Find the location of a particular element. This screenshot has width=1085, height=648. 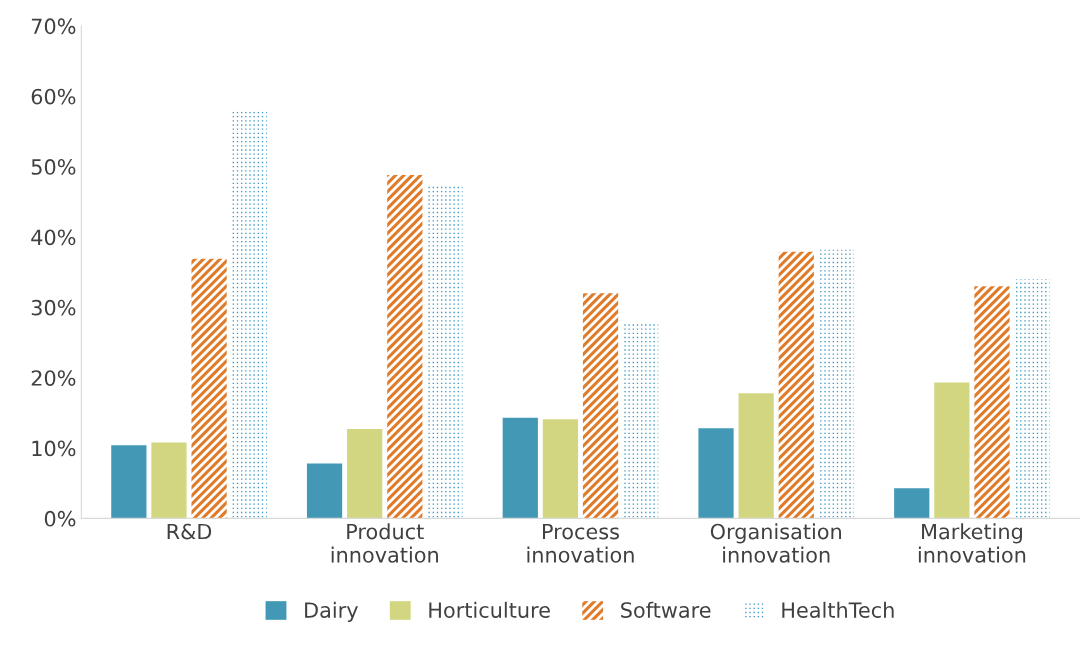

y-tick-label: 50% is located at coordinates (53, 167).